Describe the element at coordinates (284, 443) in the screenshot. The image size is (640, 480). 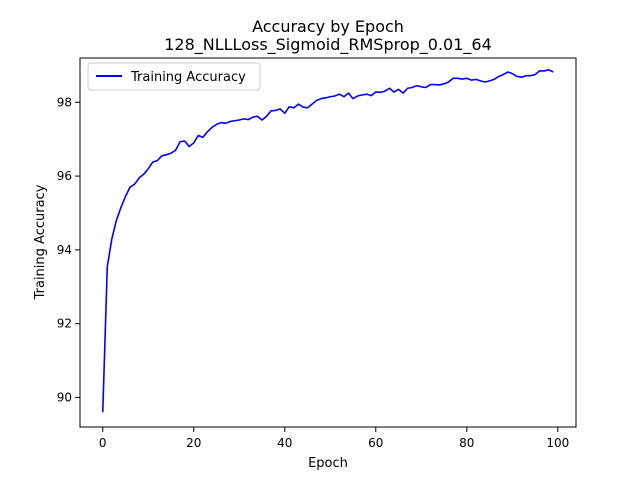
I see `x-tick-label: 40` at that location.